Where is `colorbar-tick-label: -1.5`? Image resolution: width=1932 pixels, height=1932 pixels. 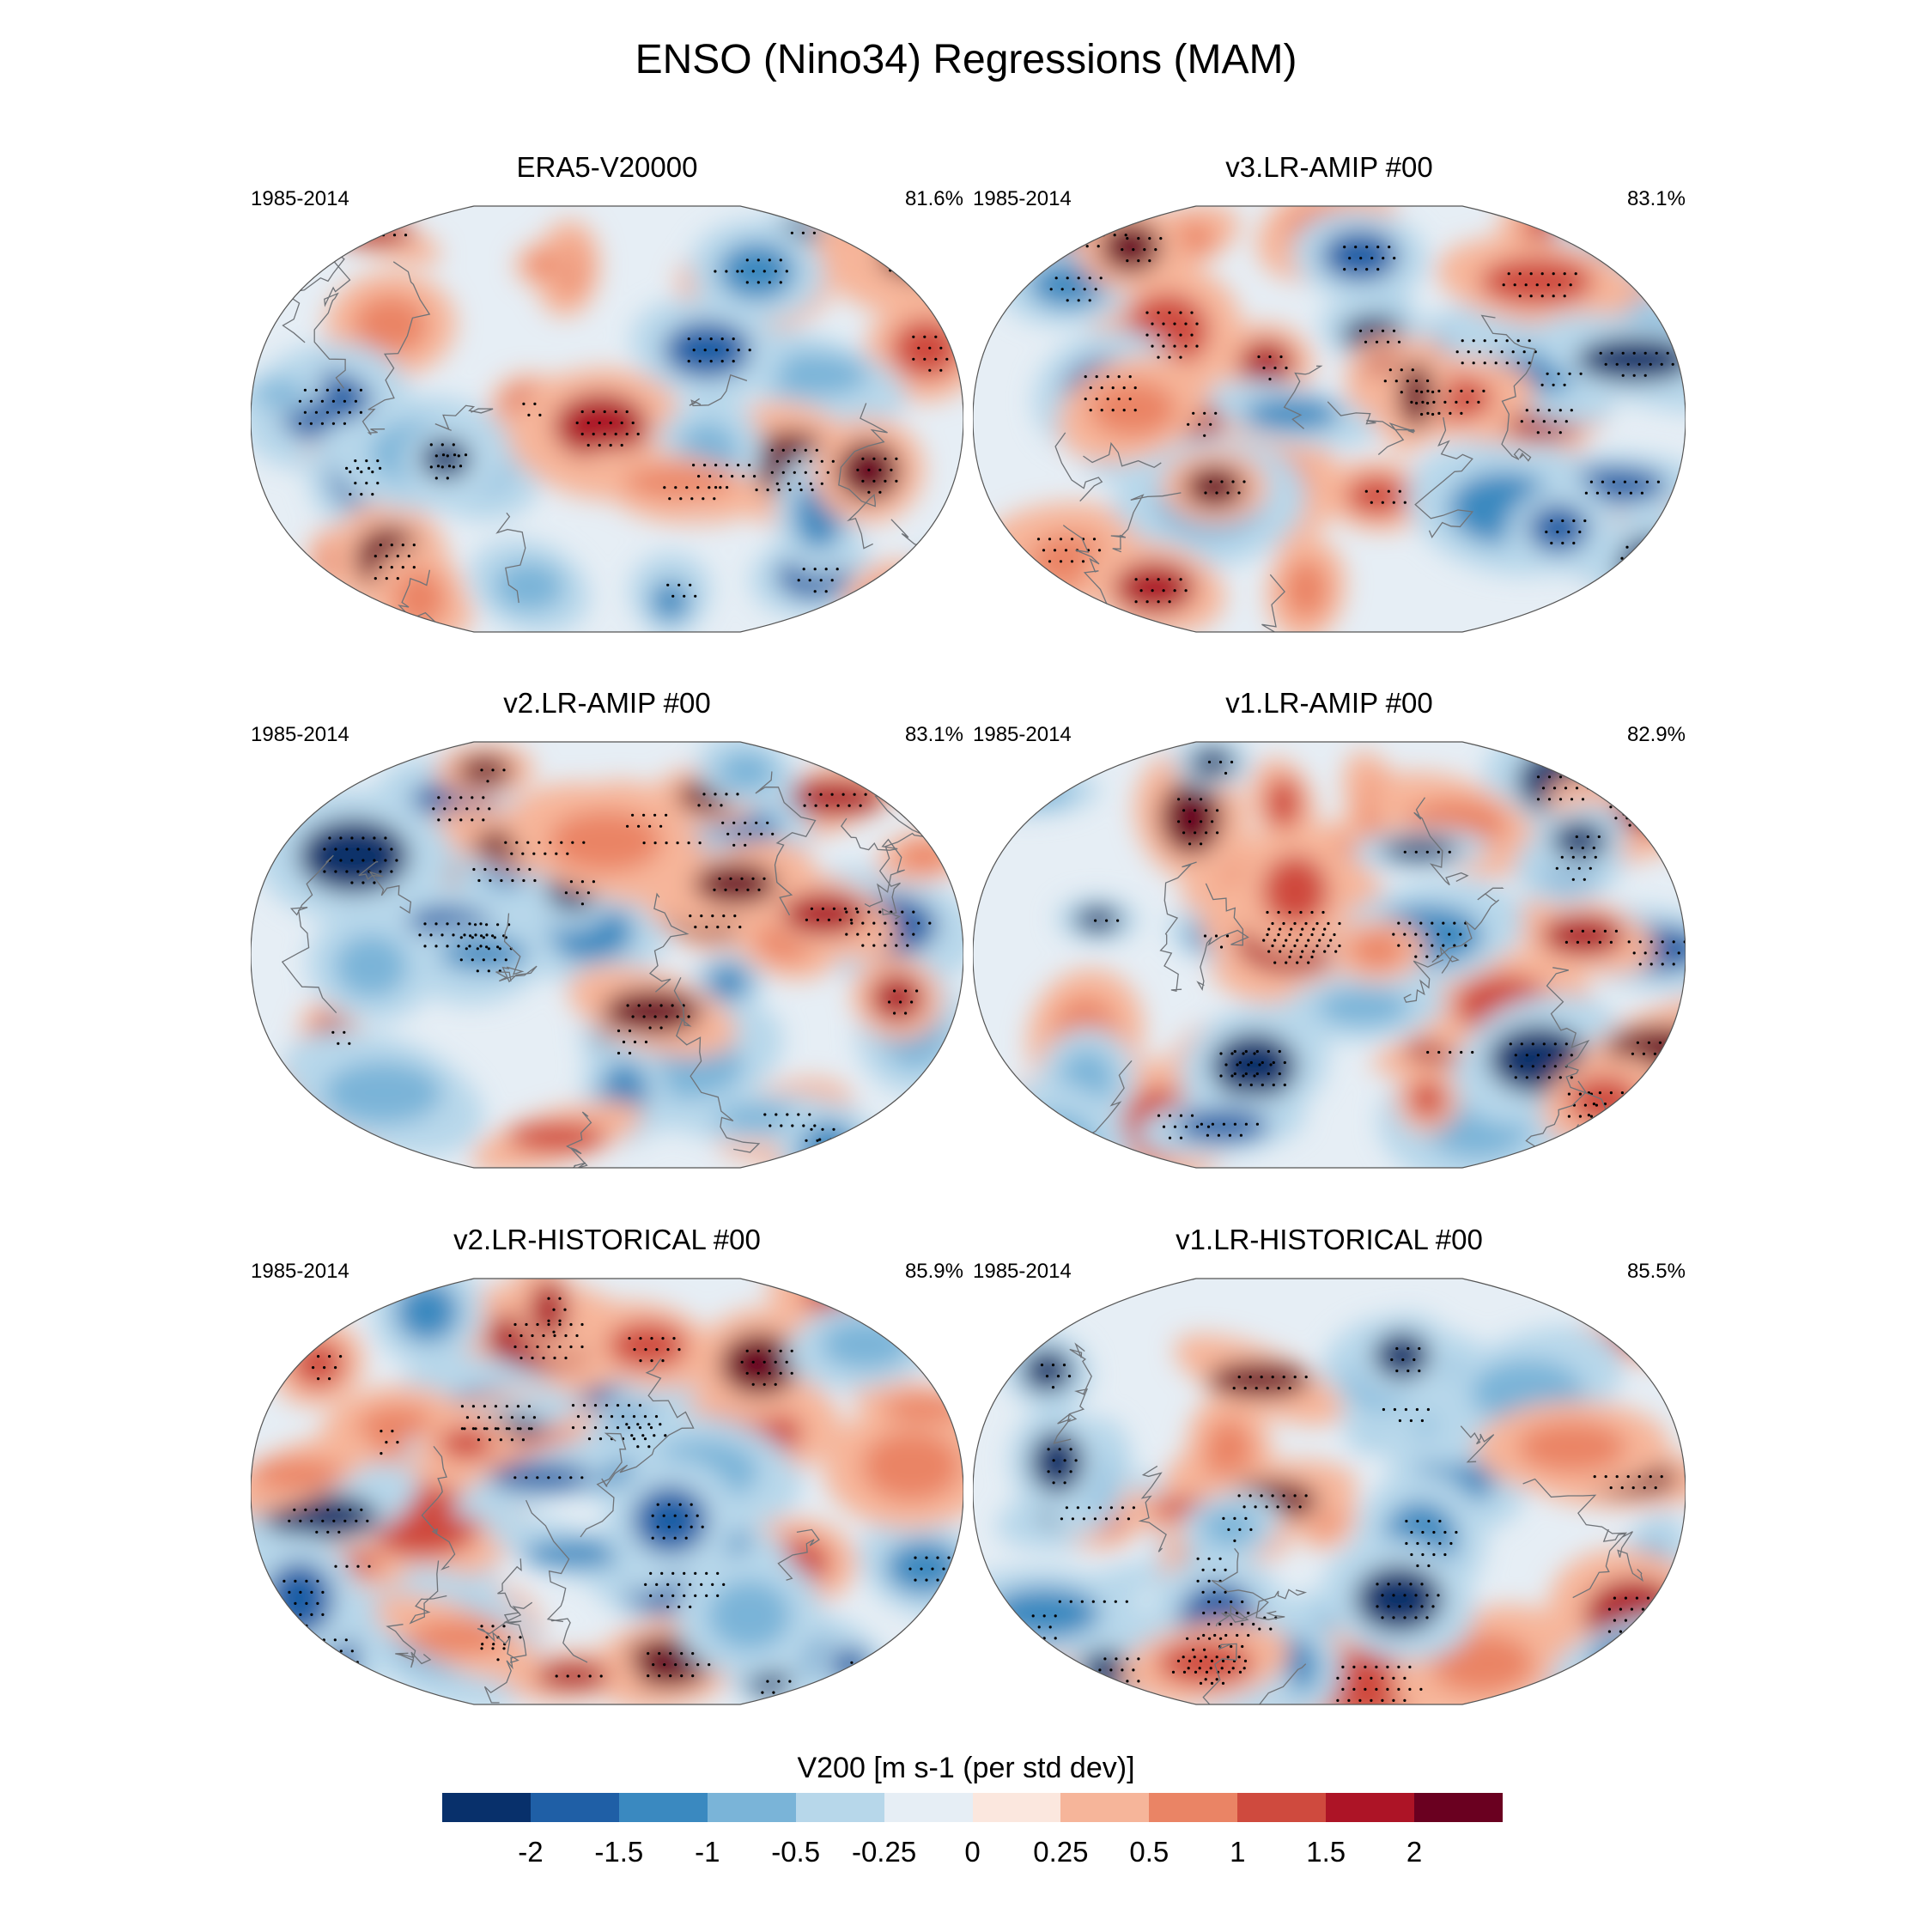
colorbar-tick-label: -1.5 is located at coordinates (619, 1852).